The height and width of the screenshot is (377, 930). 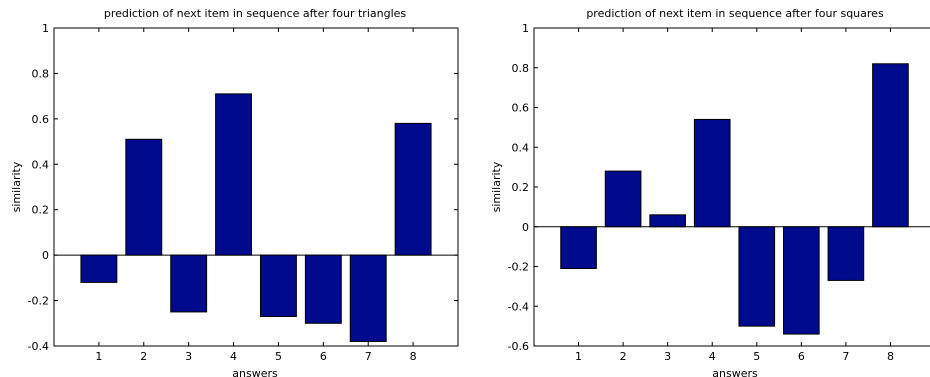 I want to click on y-tick-label: -0.6, so click(x=518, y=346).